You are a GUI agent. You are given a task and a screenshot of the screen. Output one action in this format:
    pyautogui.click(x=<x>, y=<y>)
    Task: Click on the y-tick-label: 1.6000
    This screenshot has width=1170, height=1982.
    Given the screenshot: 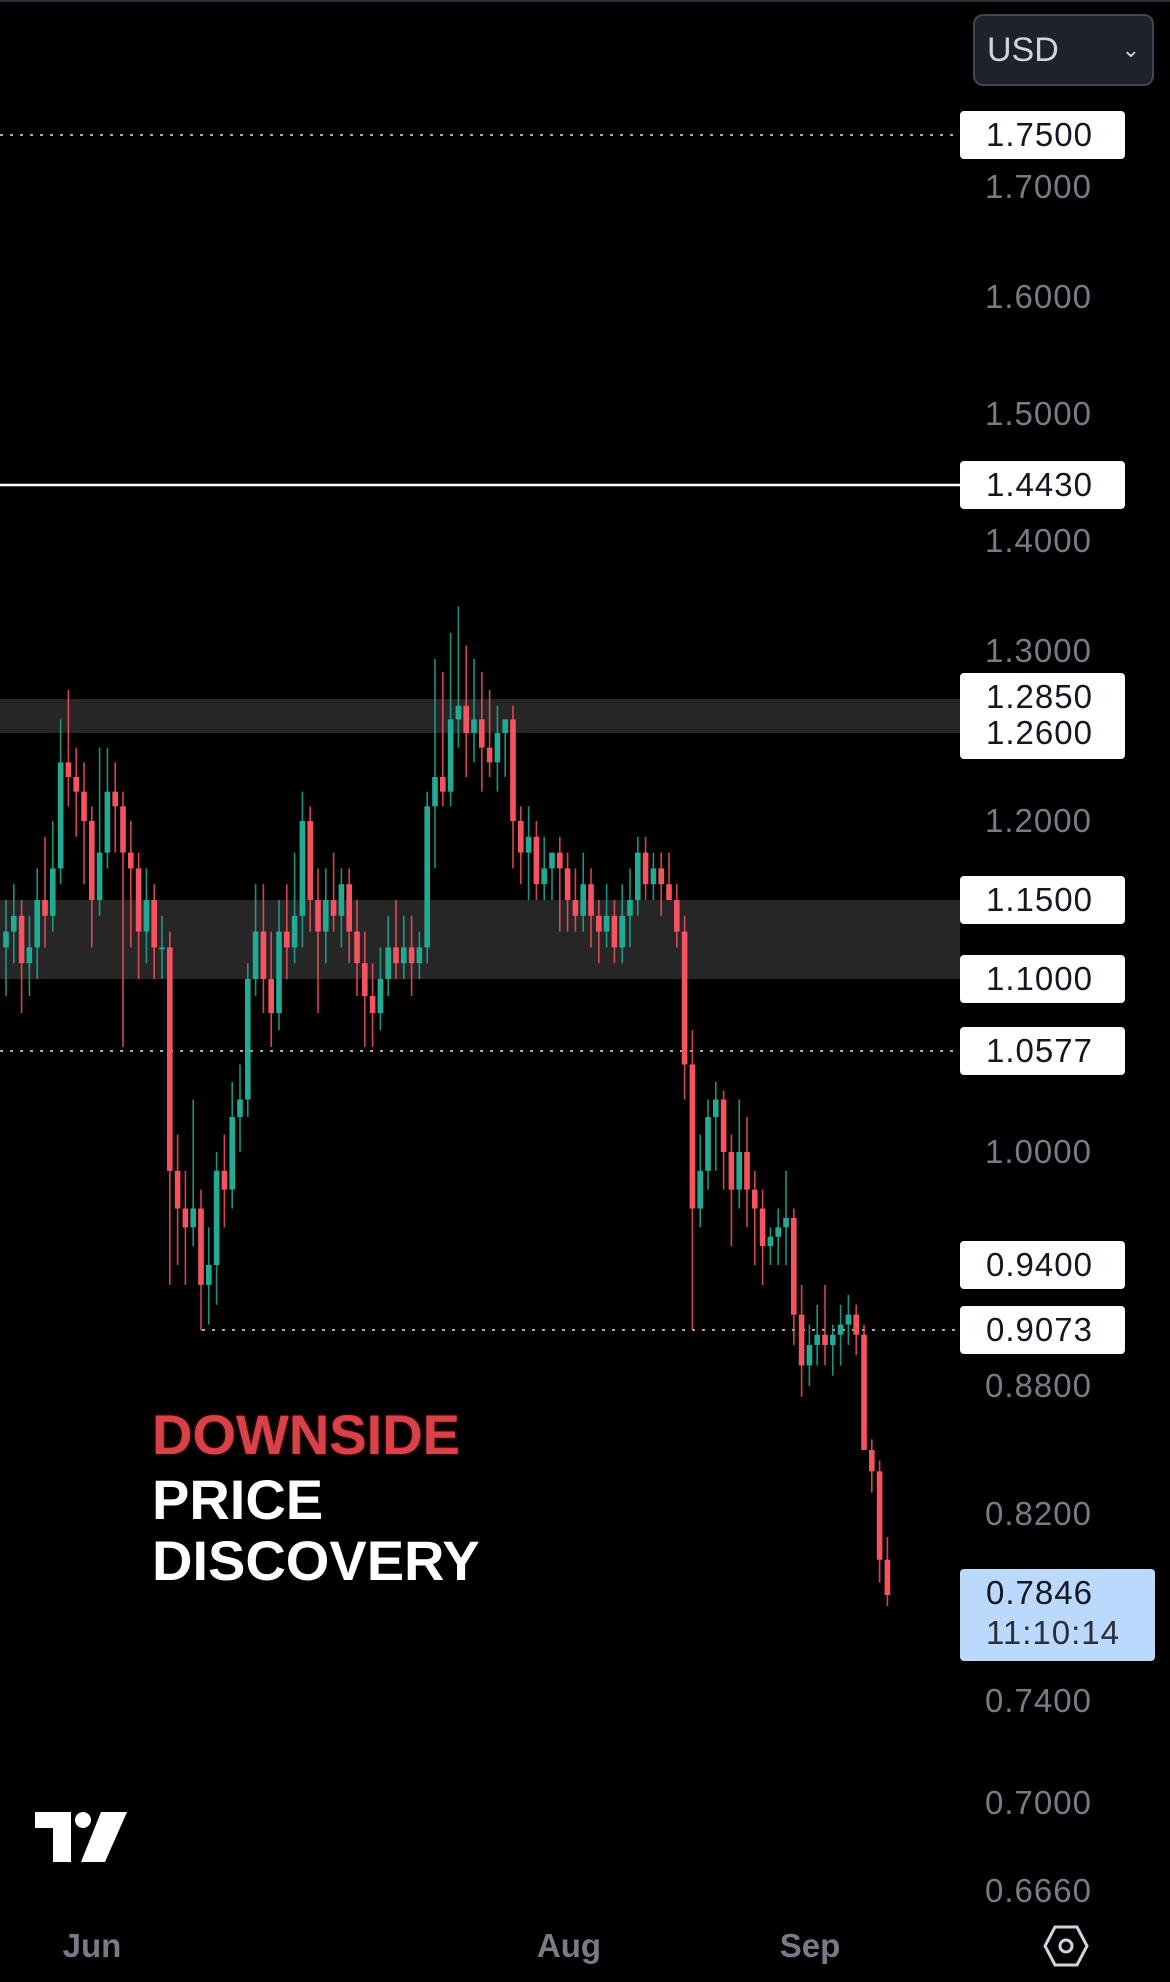 What is the action you would take?
    pyautogui.click(x=1038, y=296)
    